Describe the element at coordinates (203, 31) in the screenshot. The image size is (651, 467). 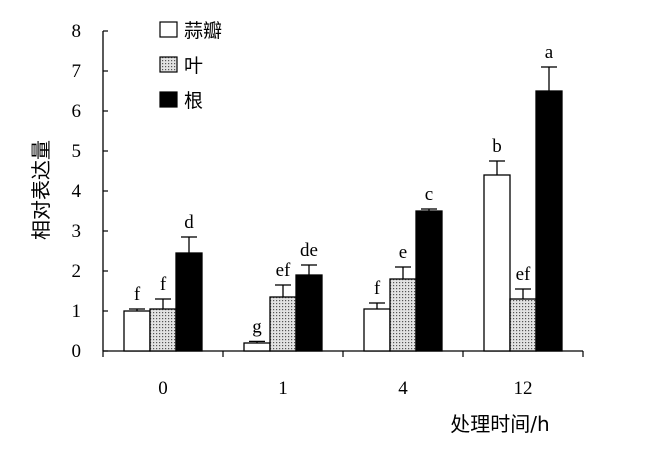
I see `legend-label: 蒜瓣` at that location.